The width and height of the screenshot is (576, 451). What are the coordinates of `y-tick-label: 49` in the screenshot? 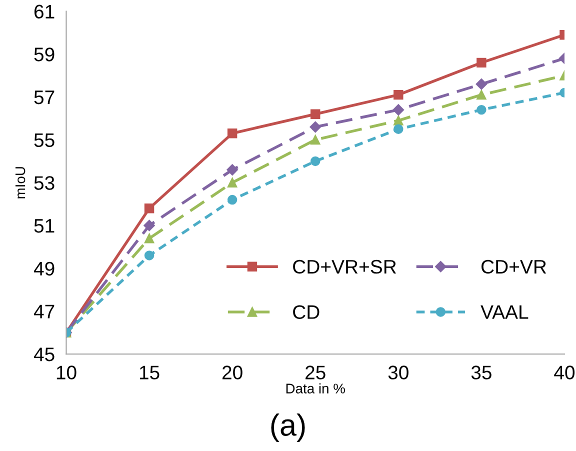 It's located at (44, 269).